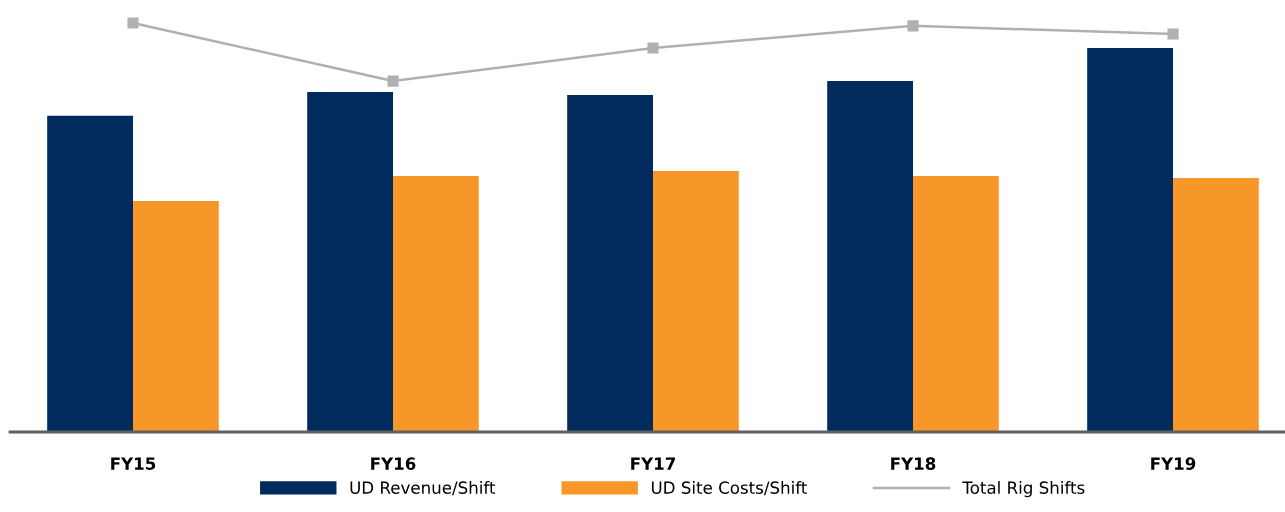  I want to click on x-tick-label: FY19, so click(1173, 463).